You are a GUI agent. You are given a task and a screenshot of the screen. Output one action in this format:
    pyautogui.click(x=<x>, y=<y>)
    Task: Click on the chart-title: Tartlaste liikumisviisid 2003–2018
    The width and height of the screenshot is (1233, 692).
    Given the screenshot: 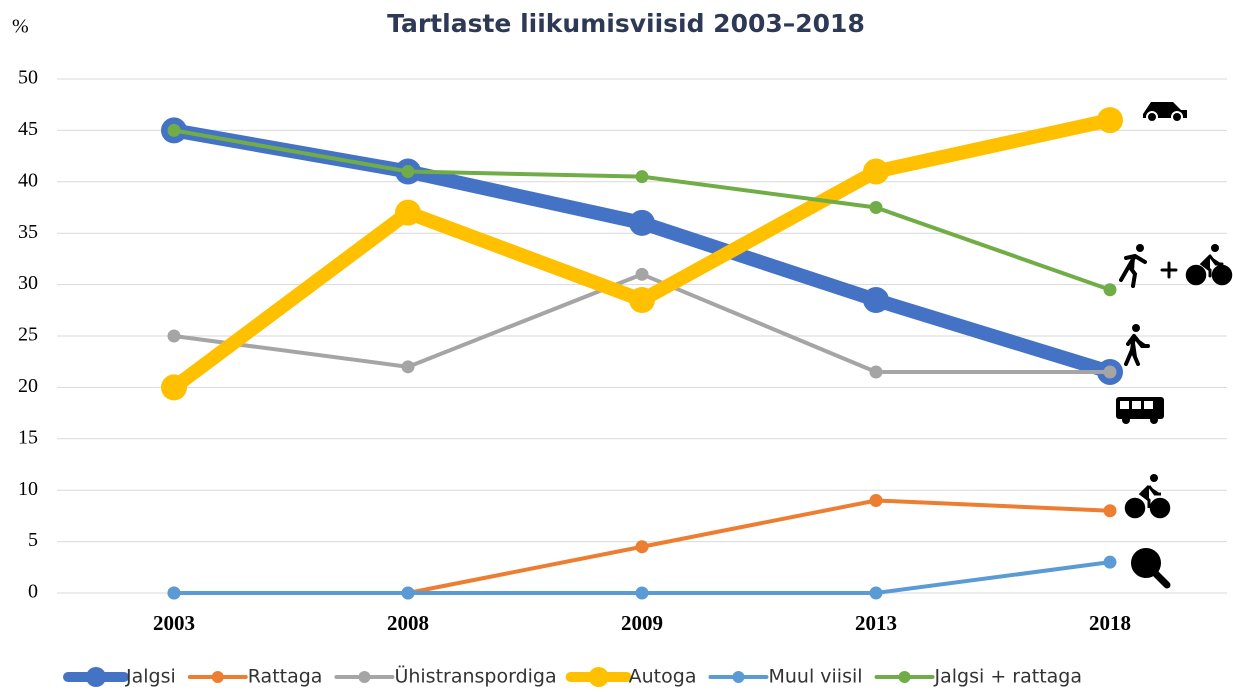 What is the action you would take?
    pyautogui.click(x=626, y=23)
    